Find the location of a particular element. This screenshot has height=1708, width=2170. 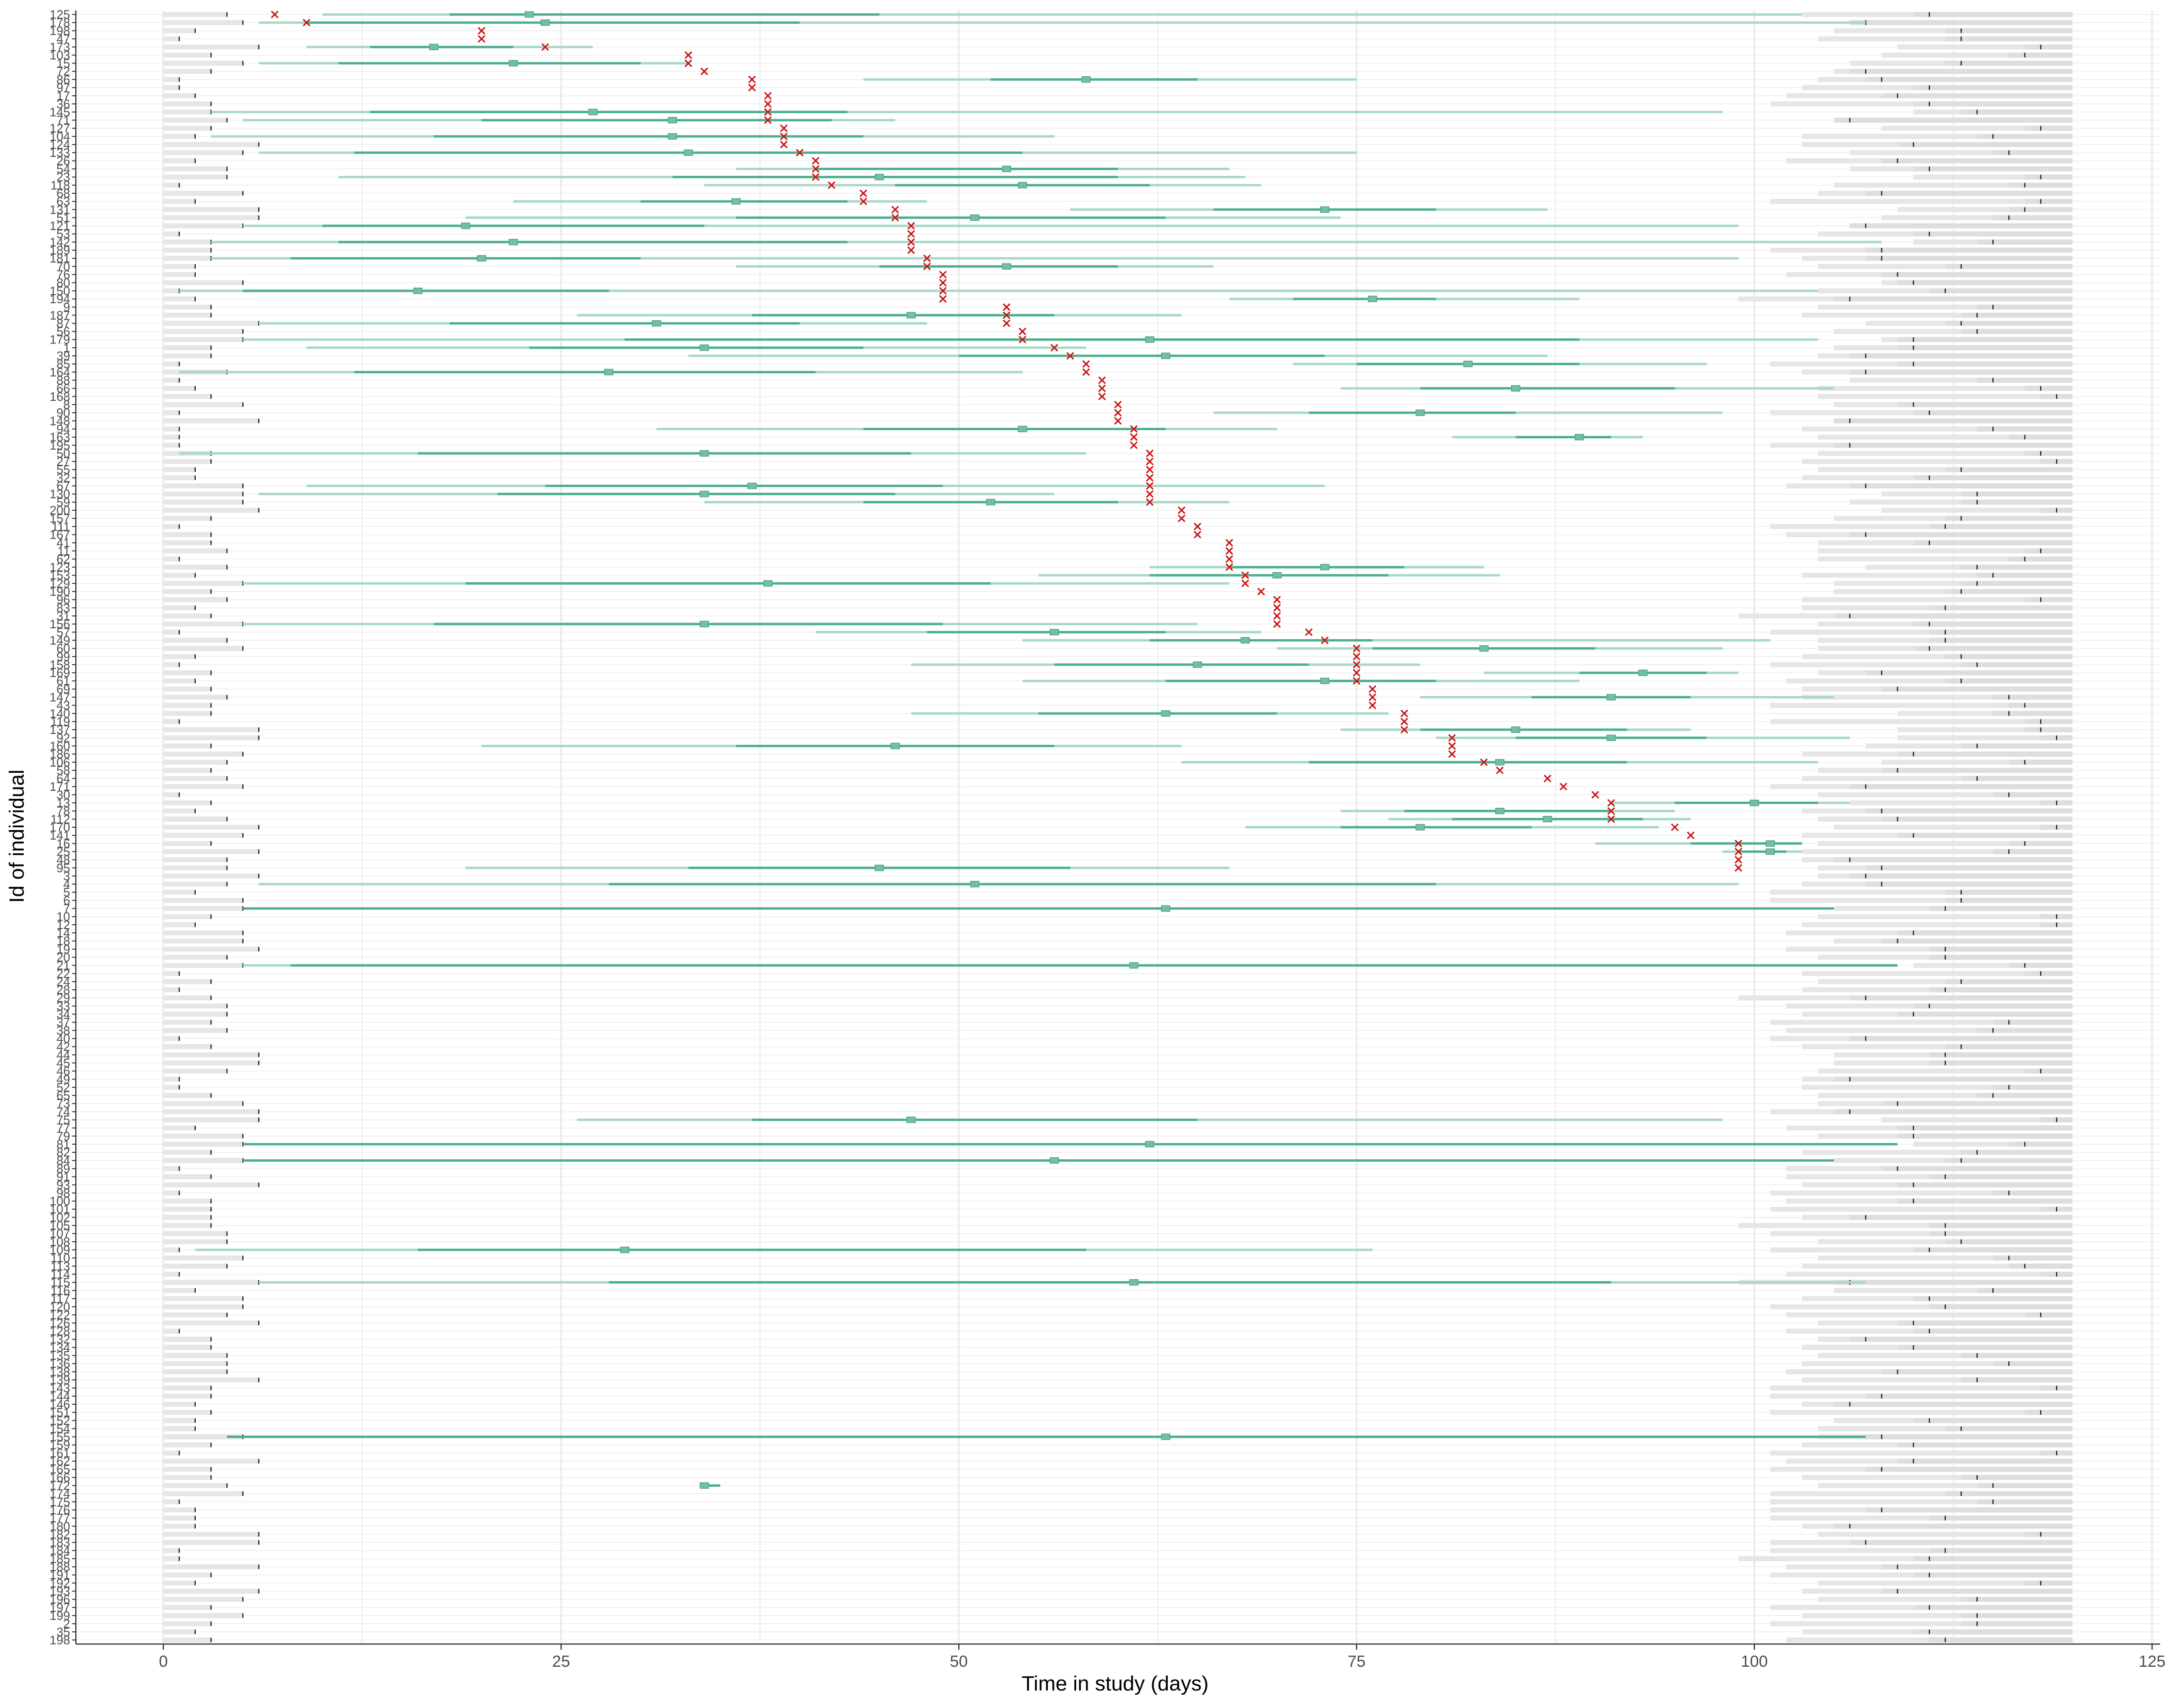

y-tick-label: 62 is located at coordinates (63, 559).